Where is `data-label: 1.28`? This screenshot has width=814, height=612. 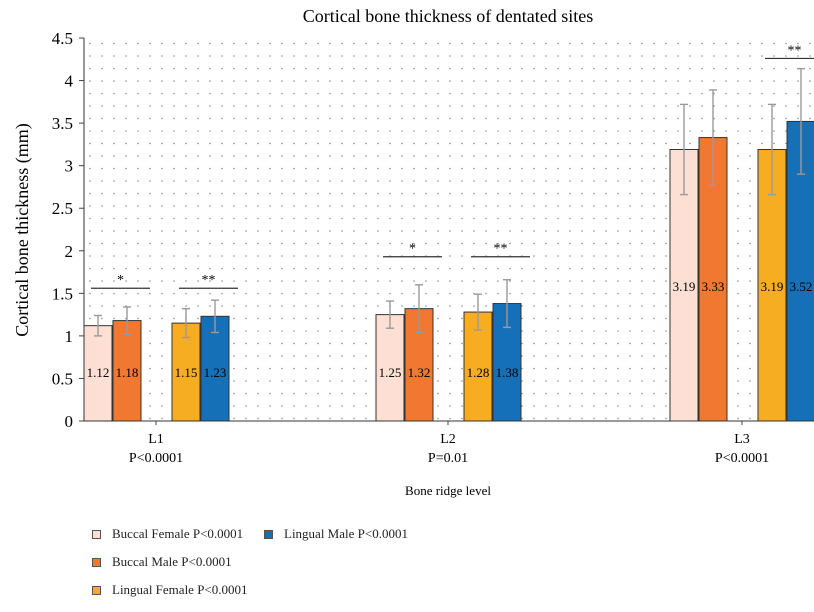 data-label: 1.28 is located at coordinates (478, 372).